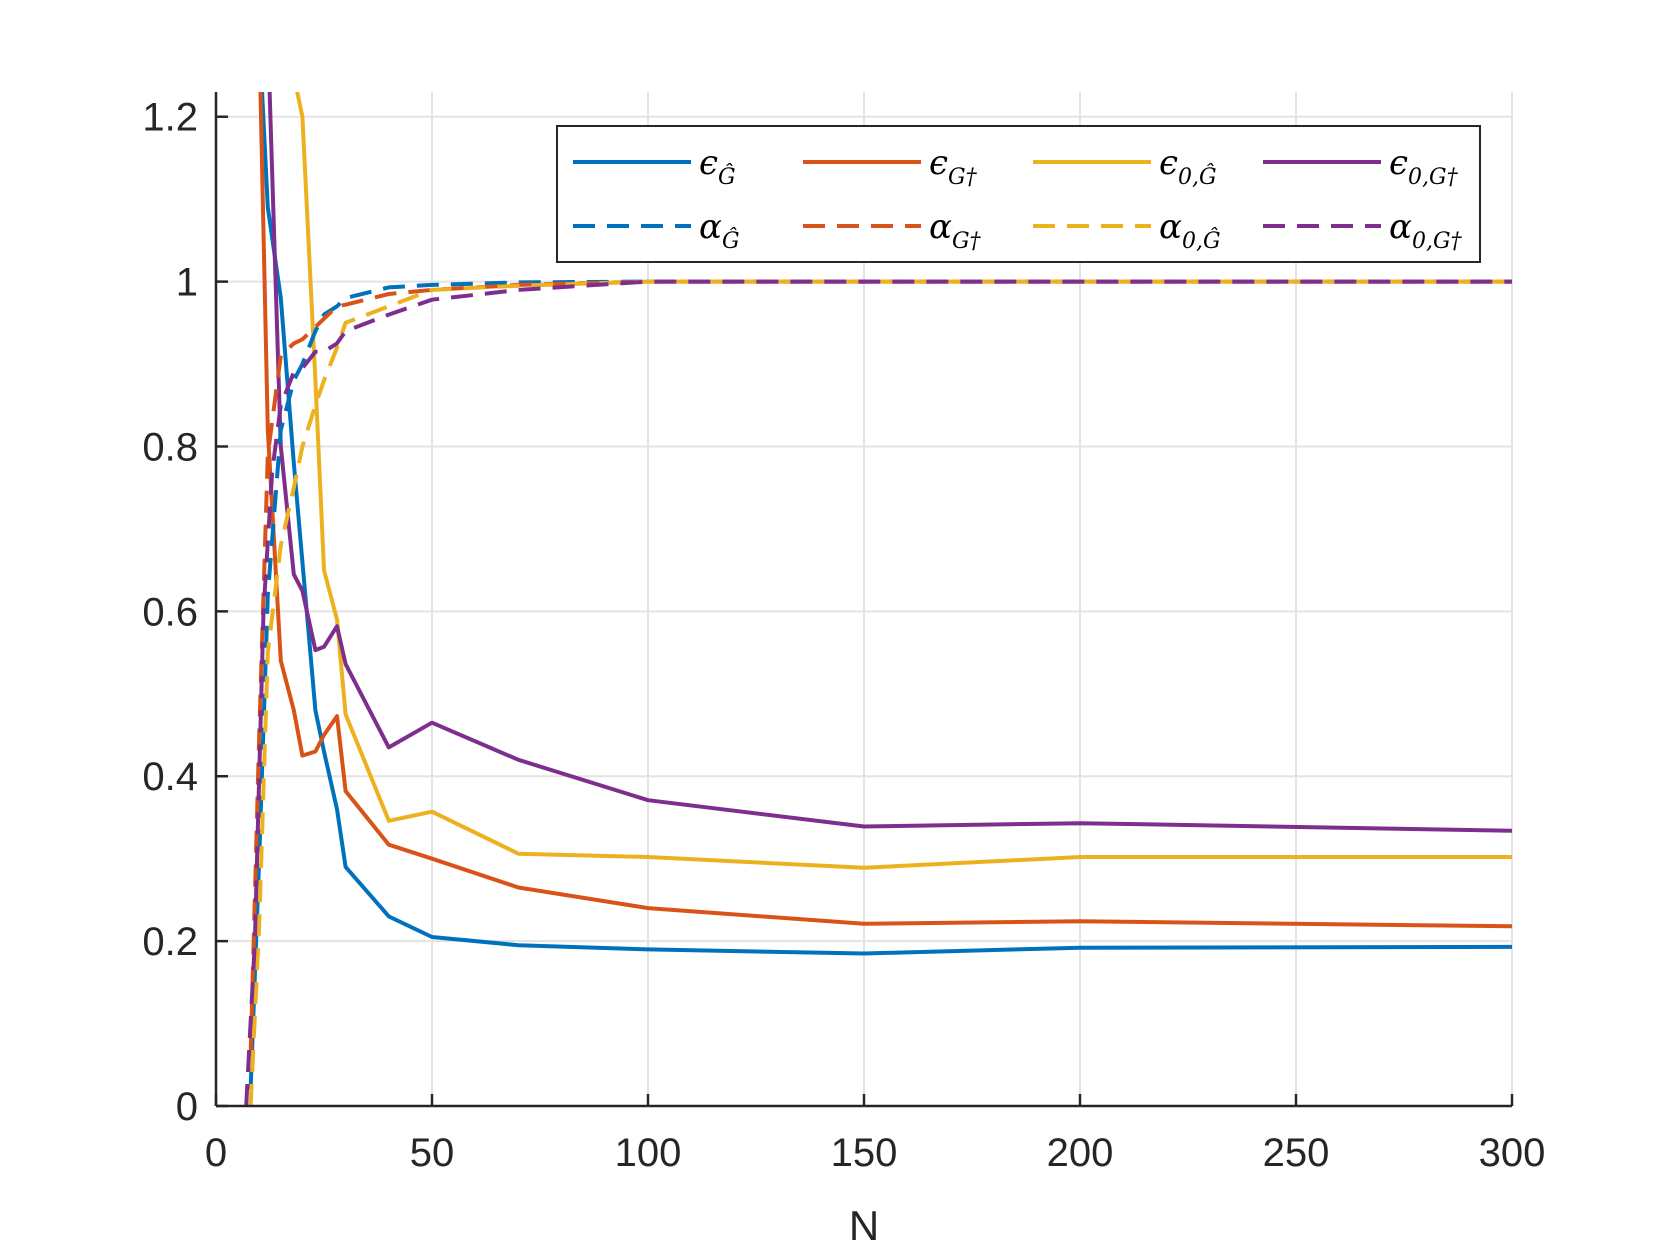  I want to click on y-tick-label: 0.4, so click(170, 777).